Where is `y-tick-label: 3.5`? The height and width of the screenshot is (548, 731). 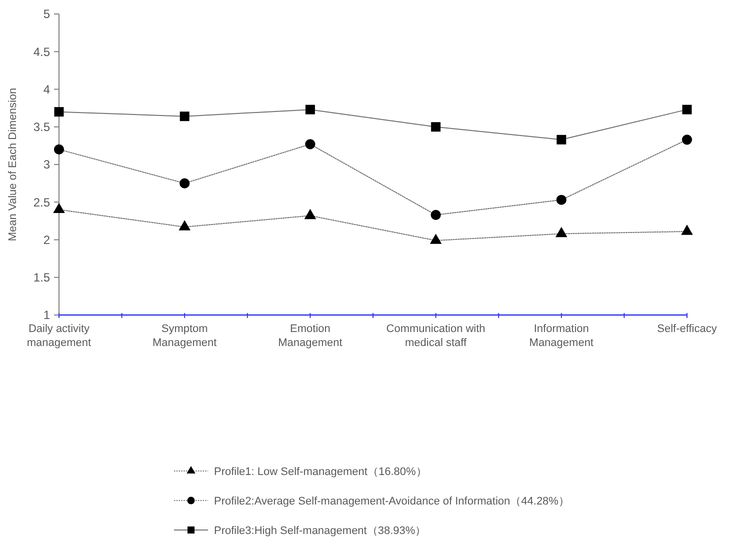
y-tick-label: 3.5 is located at coordinates (41, 127).